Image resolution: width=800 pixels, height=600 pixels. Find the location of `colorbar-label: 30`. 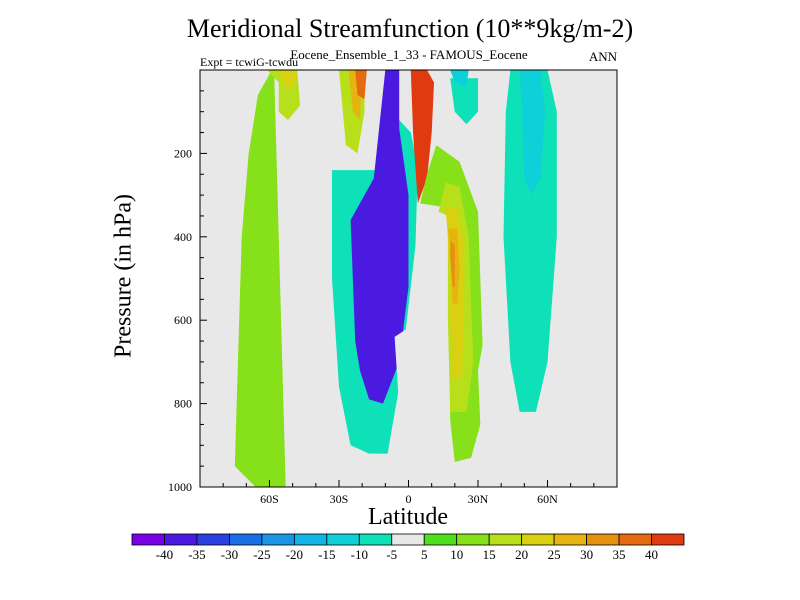

colorbar-label: 30 is located at coordinates (586, 554).